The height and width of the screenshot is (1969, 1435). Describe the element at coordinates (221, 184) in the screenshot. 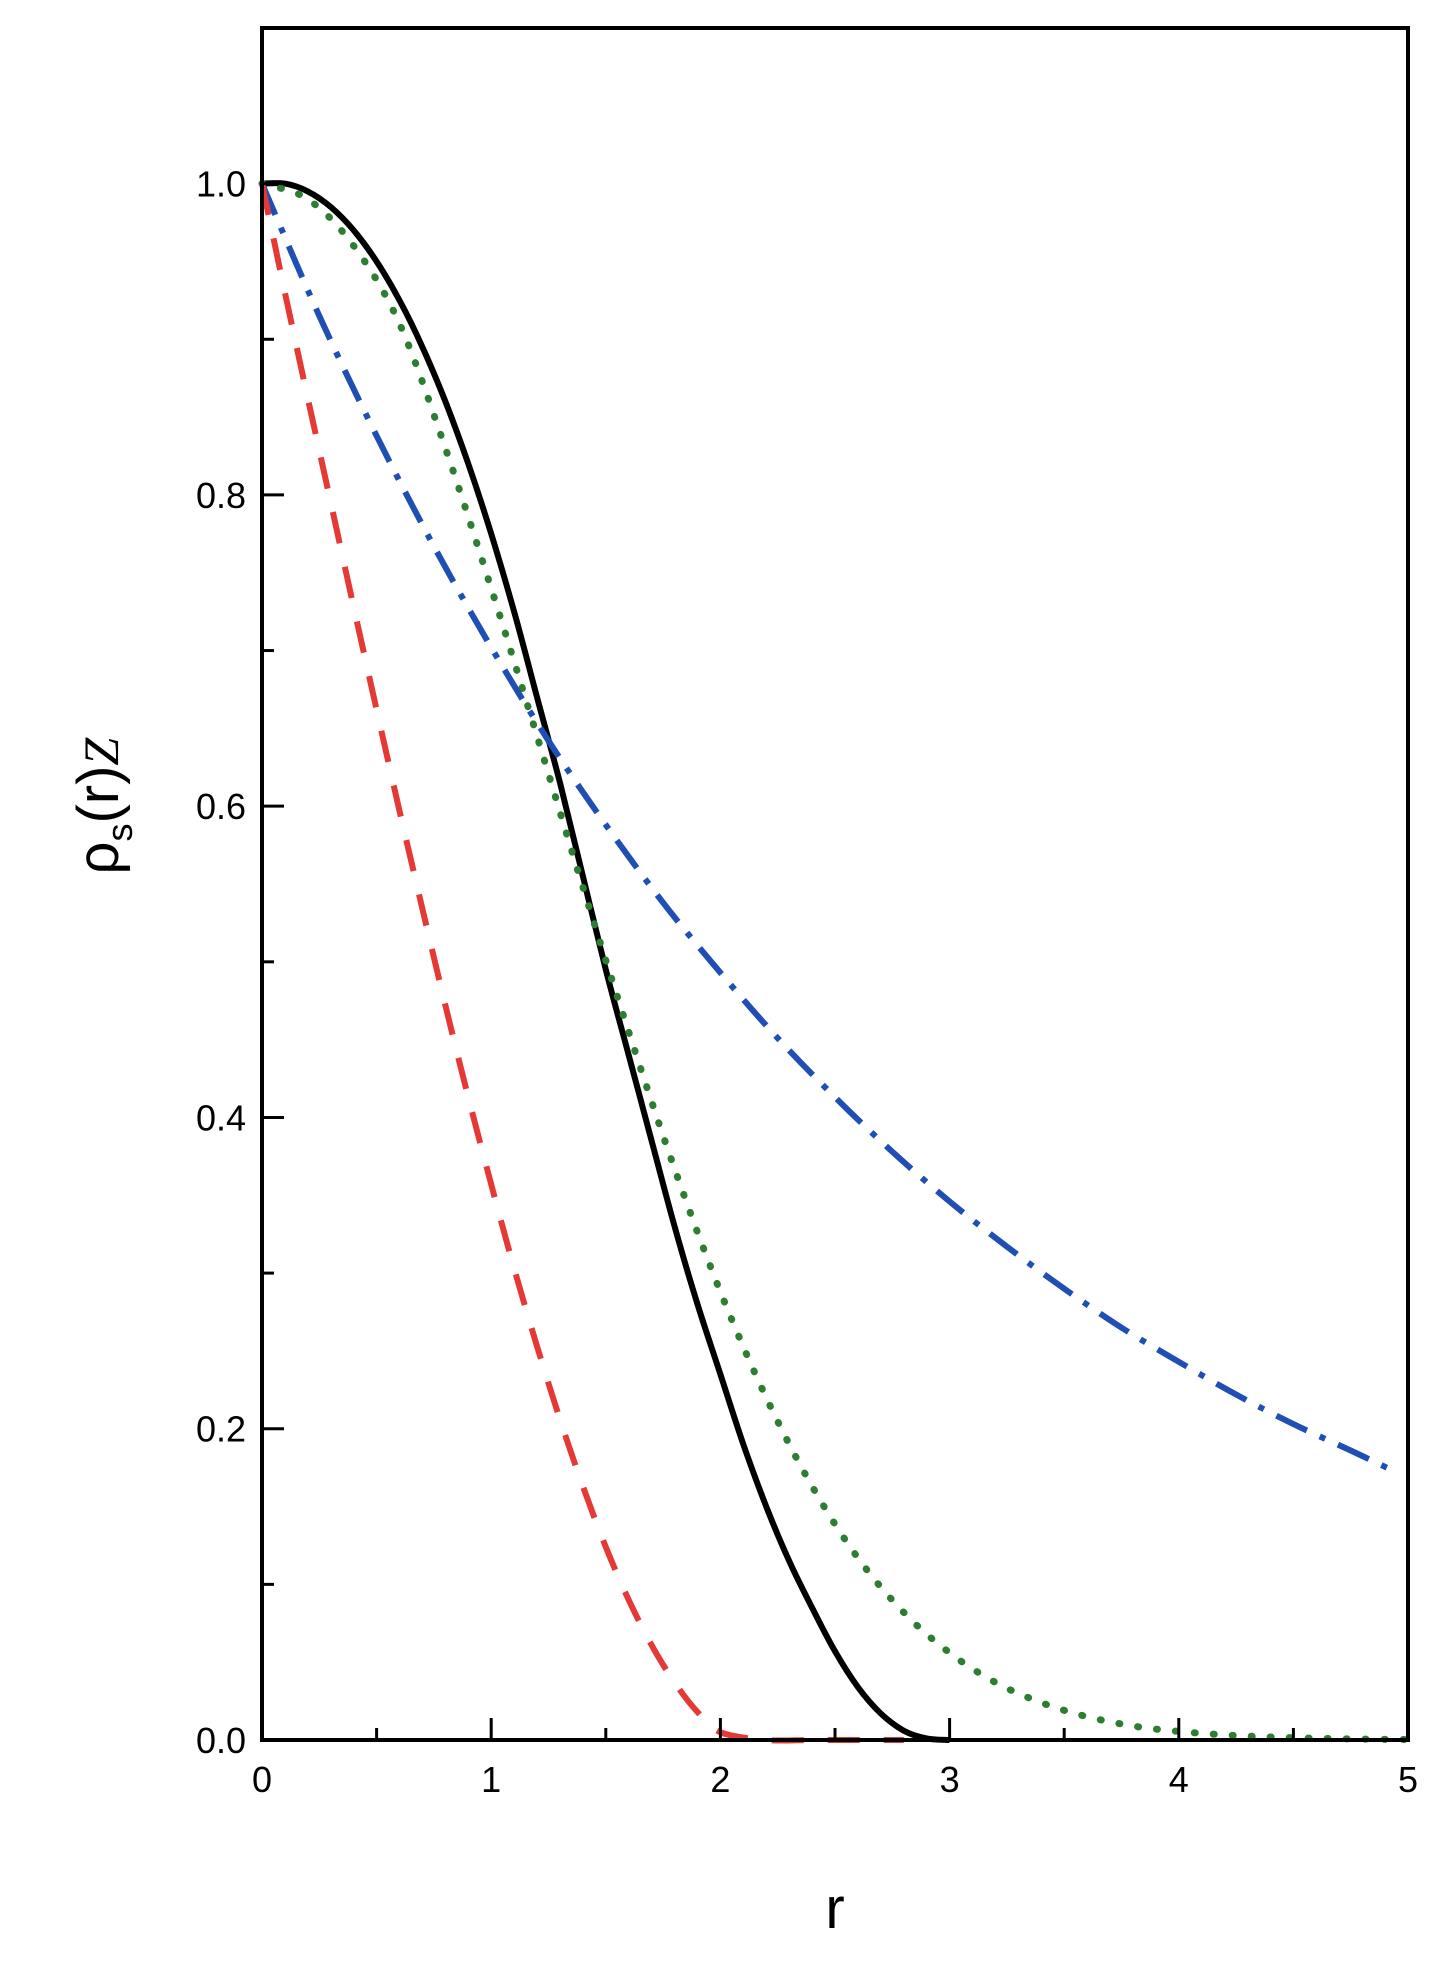

I see `y-tick-label: 1.0` at that location.